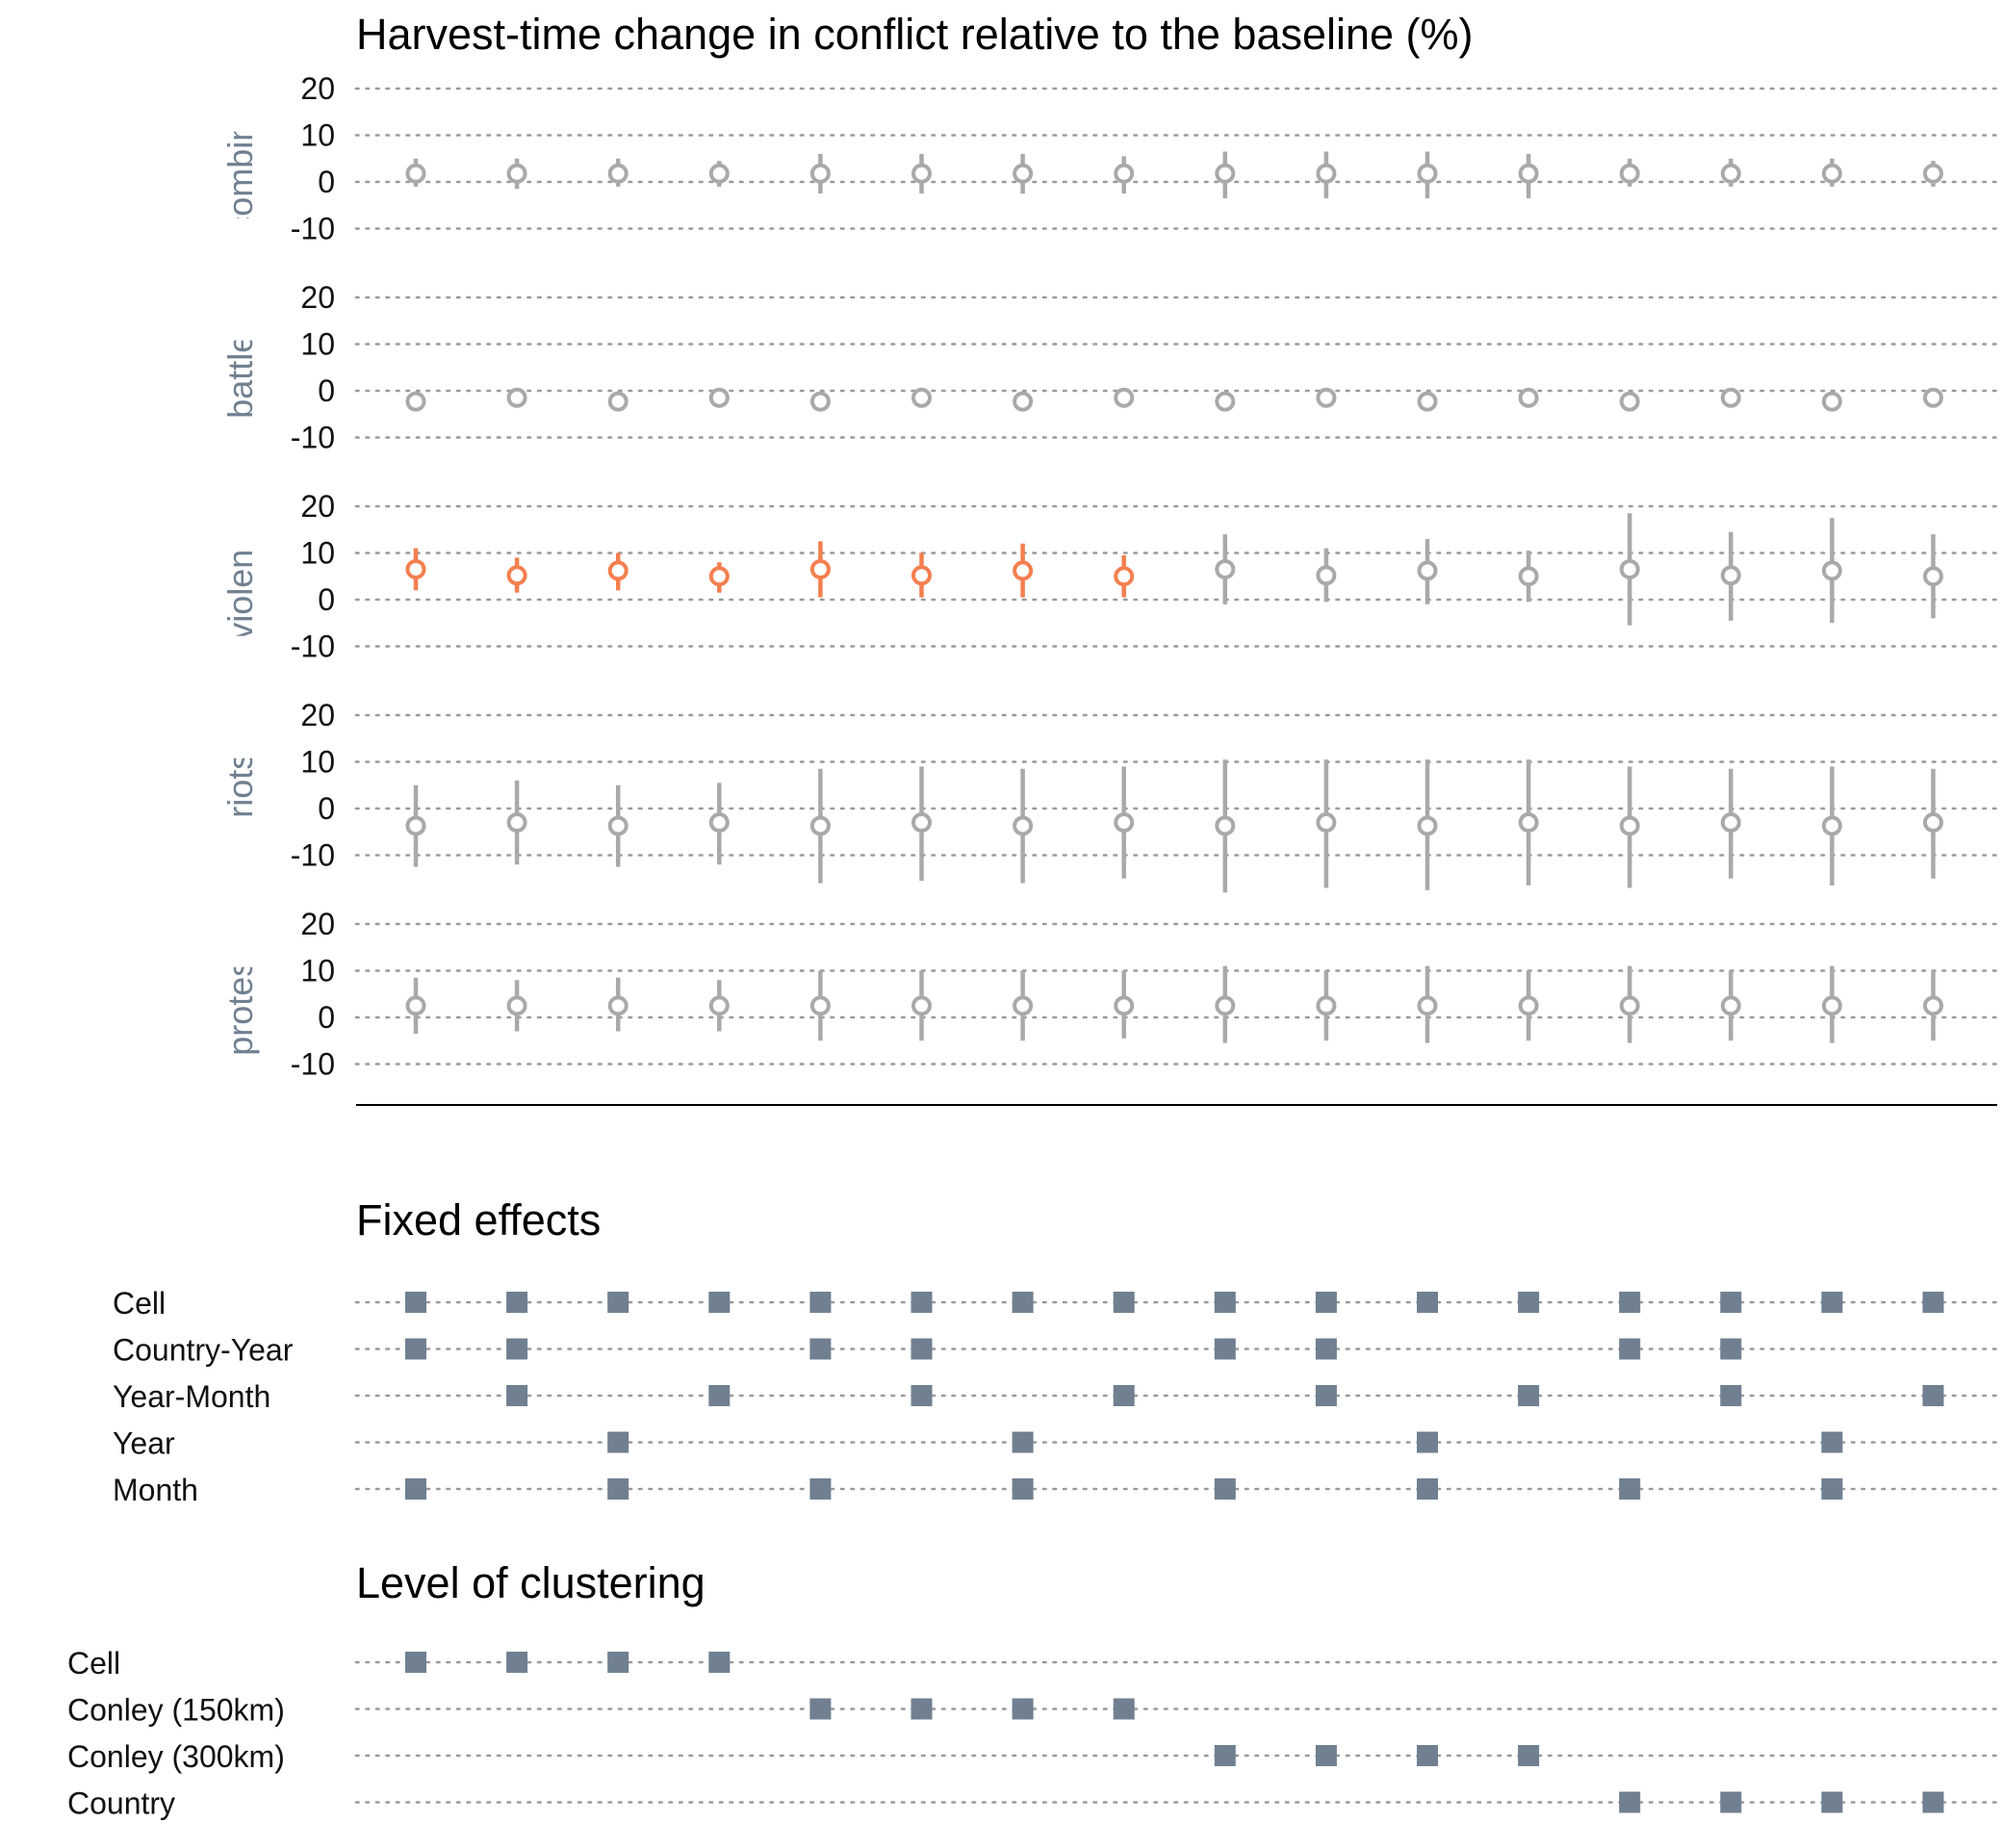  What do you see at coordinates (240, 368) in the screenshot?
I see `panel-label: battles` at bounding box center [240, 368].